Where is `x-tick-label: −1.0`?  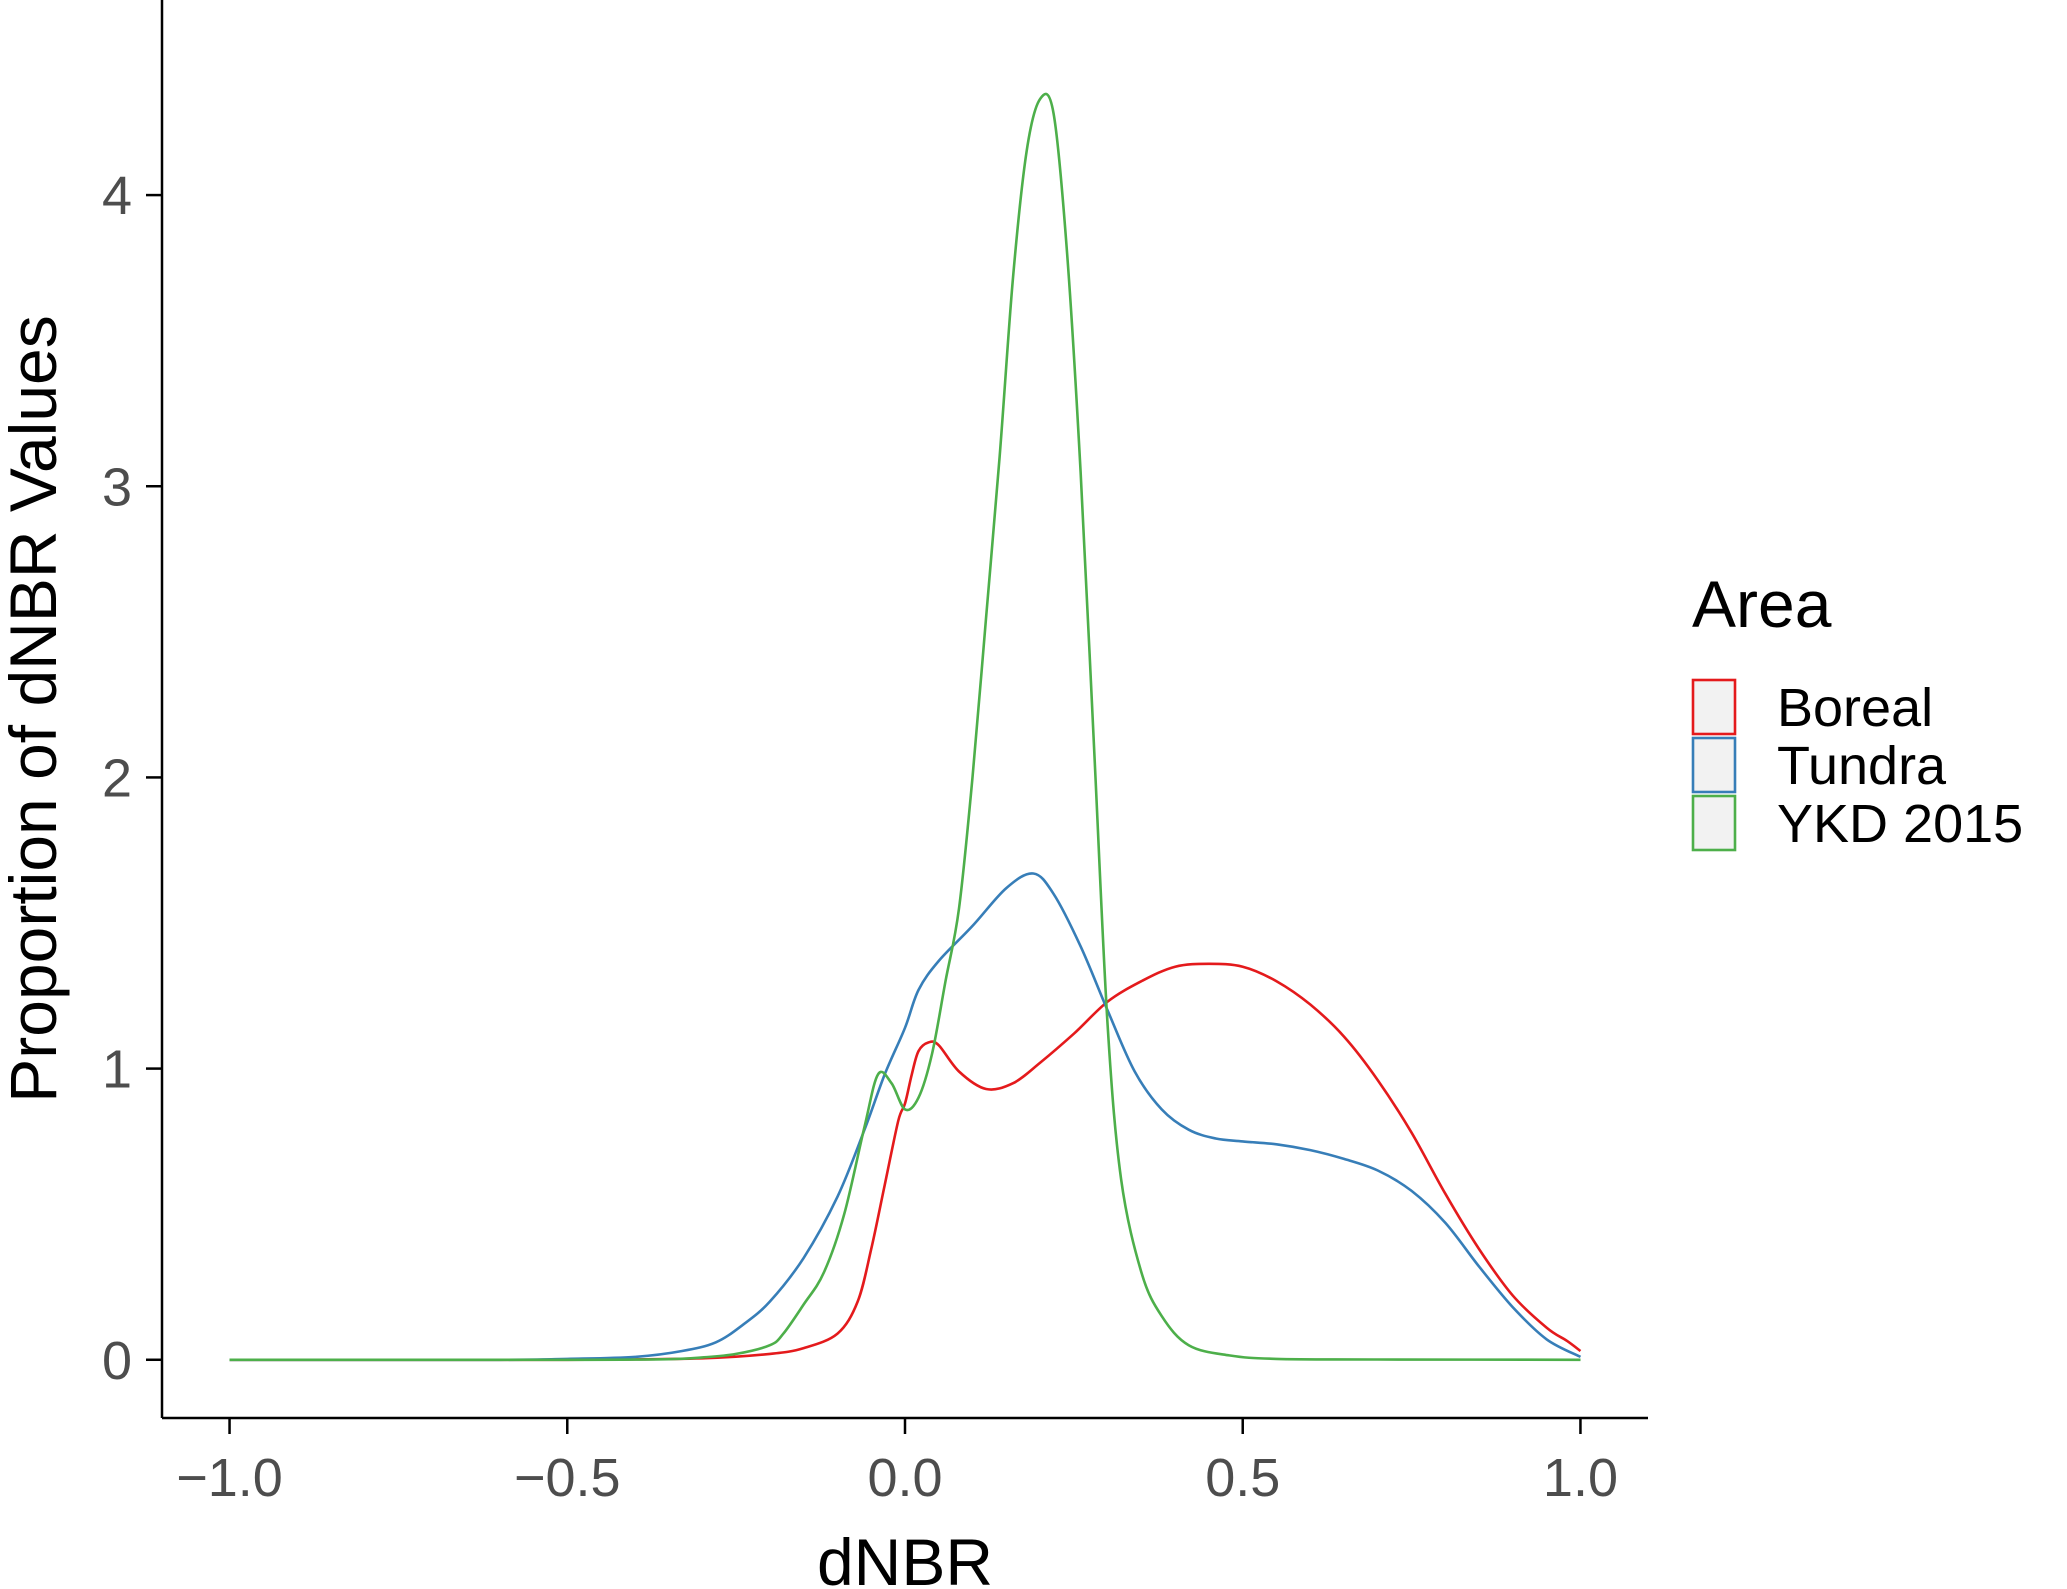
x-tick-label: −1.0 is located at coordinates (229, 1478).